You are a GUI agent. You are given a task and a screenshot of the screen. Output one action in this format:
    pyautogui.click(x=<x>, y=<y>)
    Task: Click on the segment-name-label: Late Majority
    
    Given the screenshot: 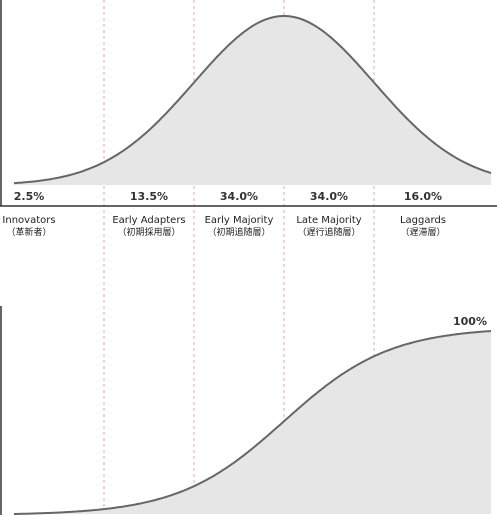 What is the action you would take?
    pyautogui.click(x=328, y=220)
    